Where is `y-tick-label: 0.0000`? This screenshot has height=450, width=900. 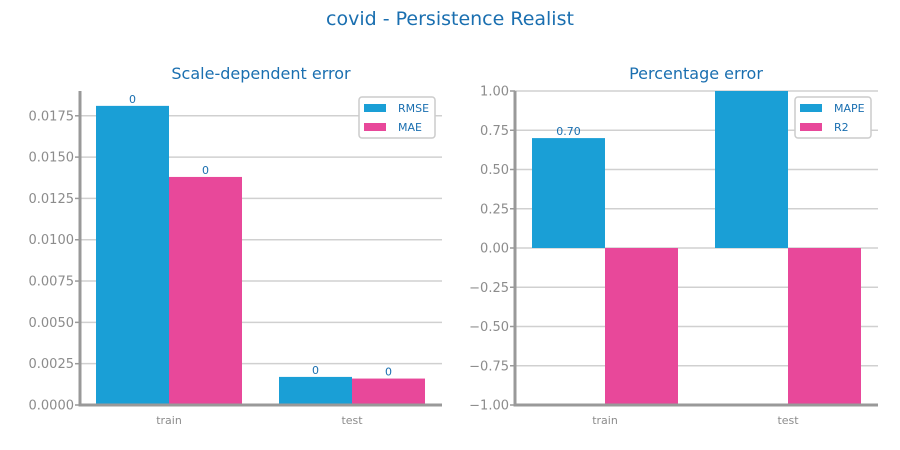 y-tick-label: 0.0000 is located at coordinates (52, 406).